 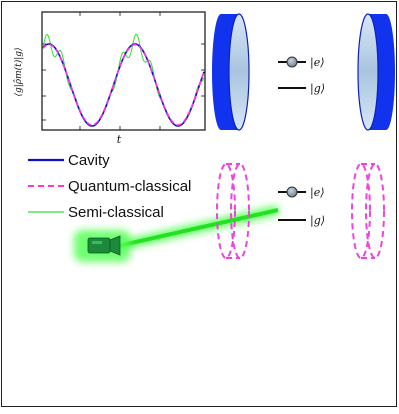 I want to click on legend-label-semi-classical: Semi-classical, so click(x=116, y=212).